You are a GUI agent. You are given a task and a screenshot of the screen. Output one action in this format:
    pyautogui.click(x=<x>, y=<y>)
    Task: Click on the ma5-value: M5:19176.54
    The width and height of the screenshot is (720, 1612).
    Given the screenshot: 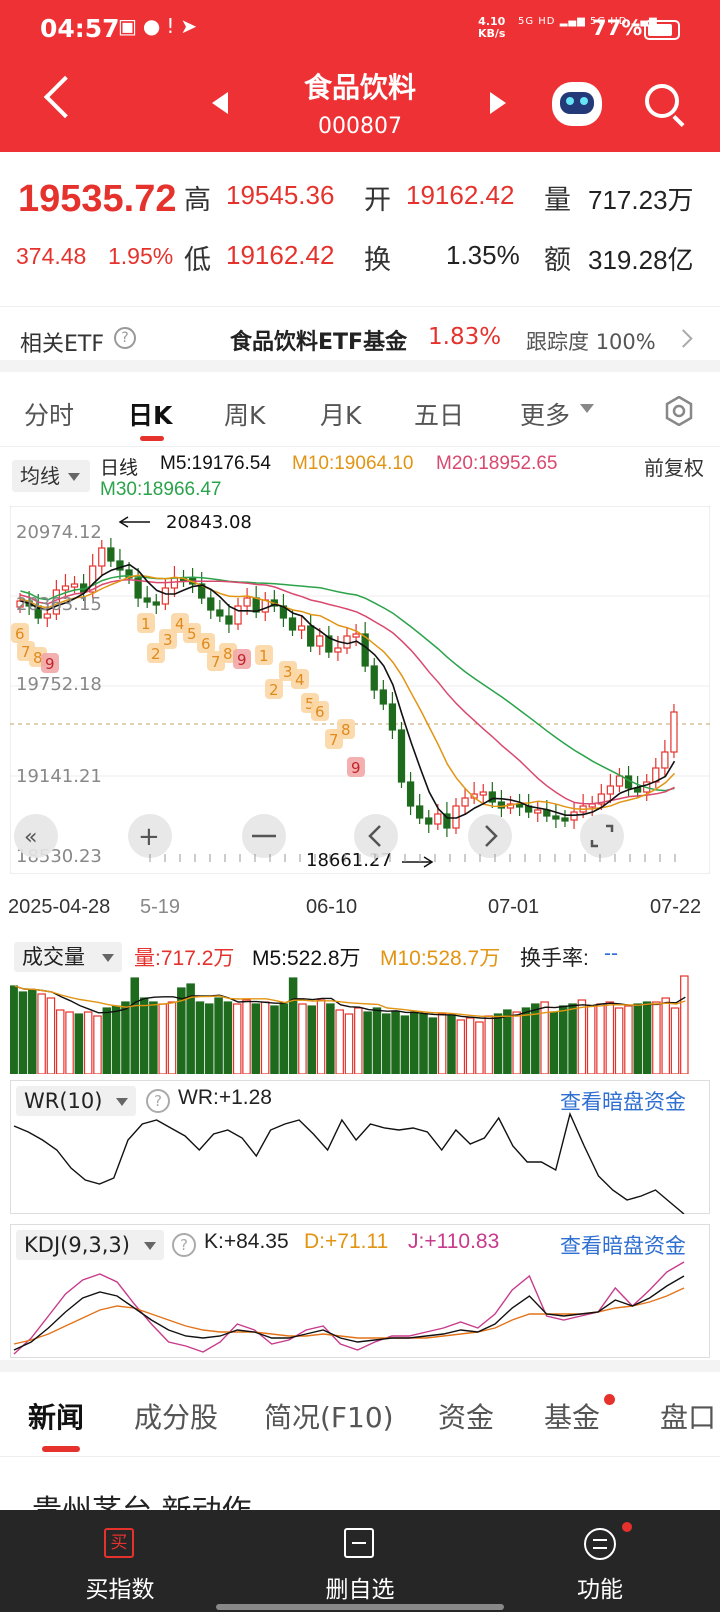 What is the action you would take?
    pyautogui.click(x=215, y=463)
    